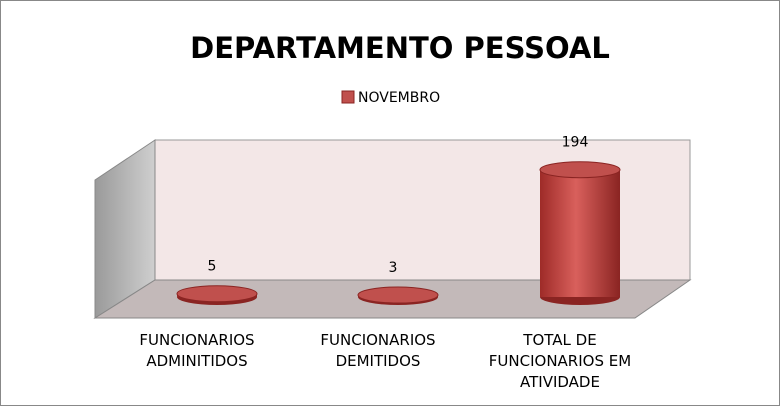 The image size is (781, 407). I want to click on cylinder-body, so click(580, 233).